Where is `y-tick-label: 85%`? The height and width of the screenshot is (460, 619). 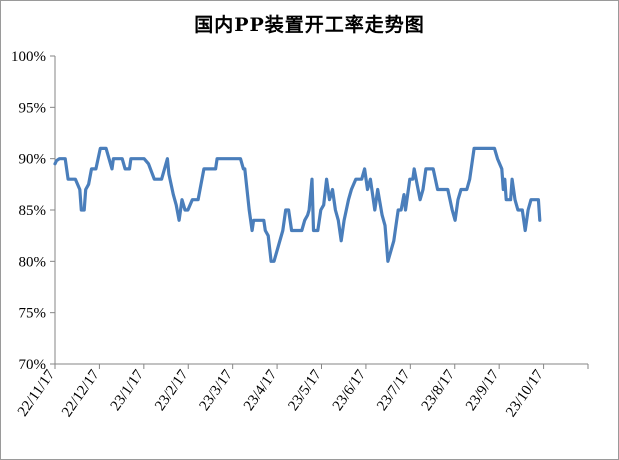 y-tick-label: 85% is located at coordinates (33, 211).